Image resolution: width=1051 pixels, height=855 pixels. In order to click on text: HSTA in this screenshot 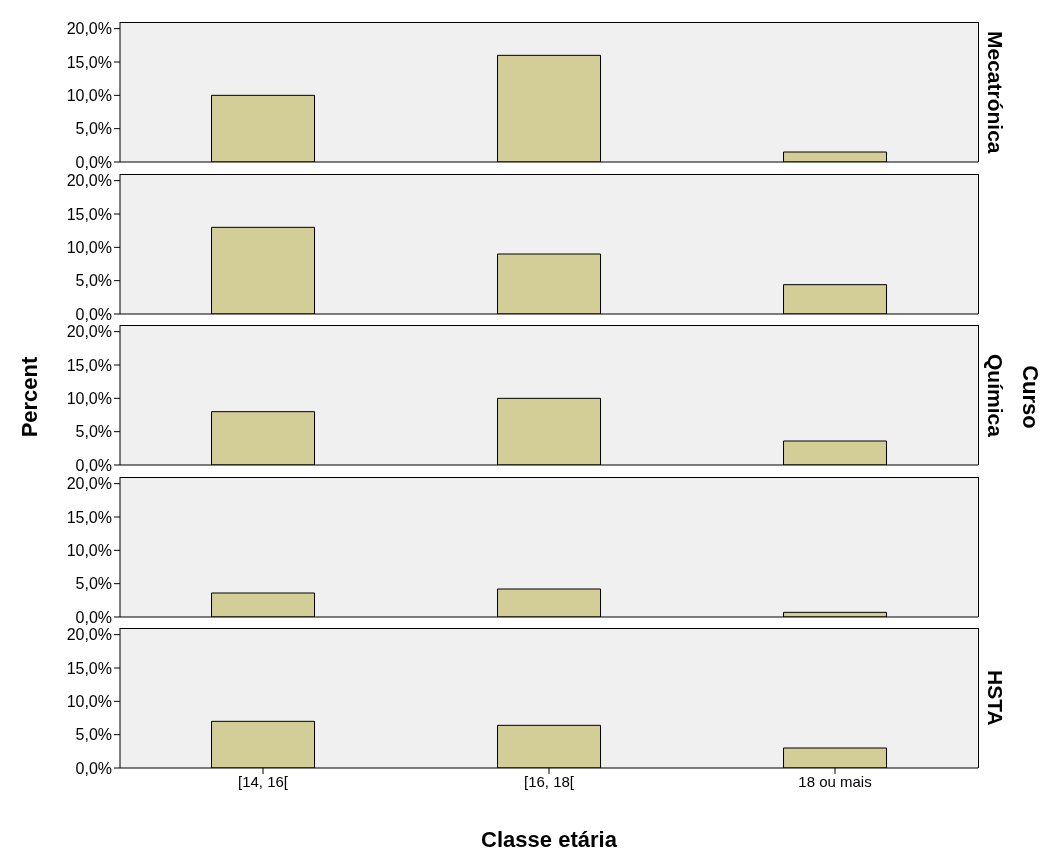, I will do `click(995, 698)`.